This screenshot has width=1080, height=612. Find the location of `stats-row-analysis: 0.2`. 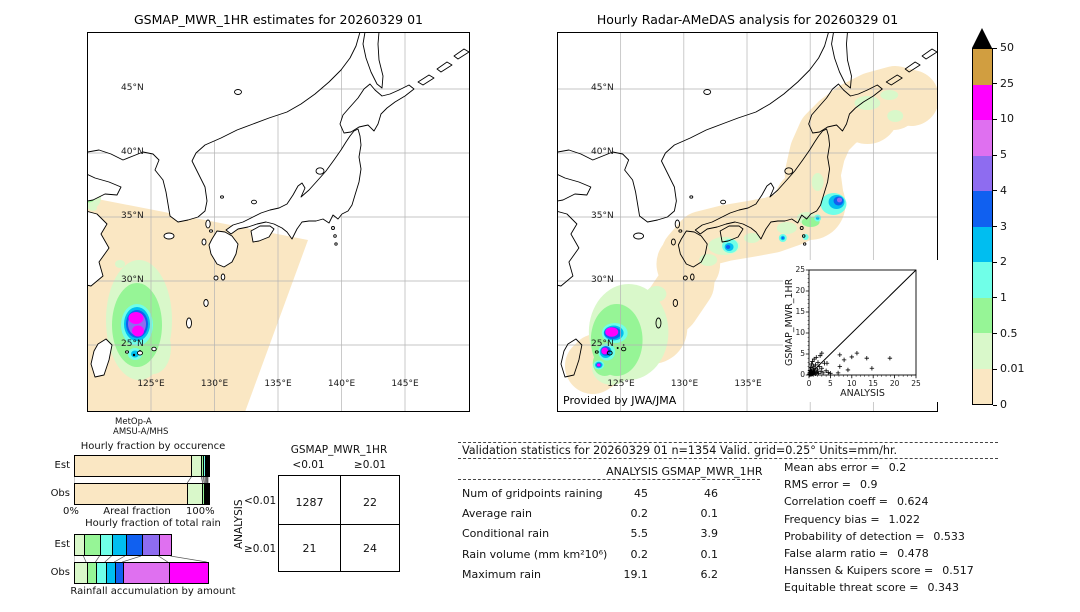

stats-row-analysis: 0.2 is located at coordinates (639, 514).